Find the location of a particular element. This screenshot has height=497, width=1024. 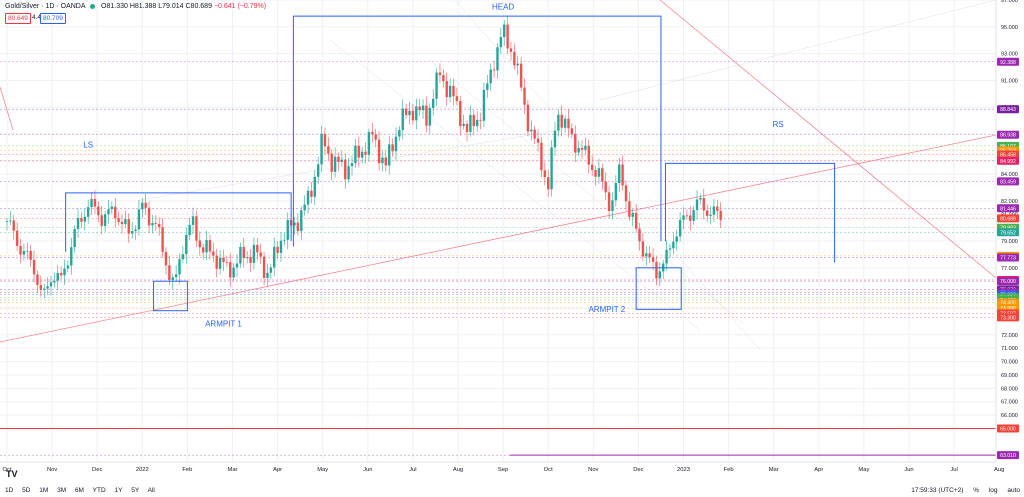

armpit-2-box is located at coordinates (658, 288).